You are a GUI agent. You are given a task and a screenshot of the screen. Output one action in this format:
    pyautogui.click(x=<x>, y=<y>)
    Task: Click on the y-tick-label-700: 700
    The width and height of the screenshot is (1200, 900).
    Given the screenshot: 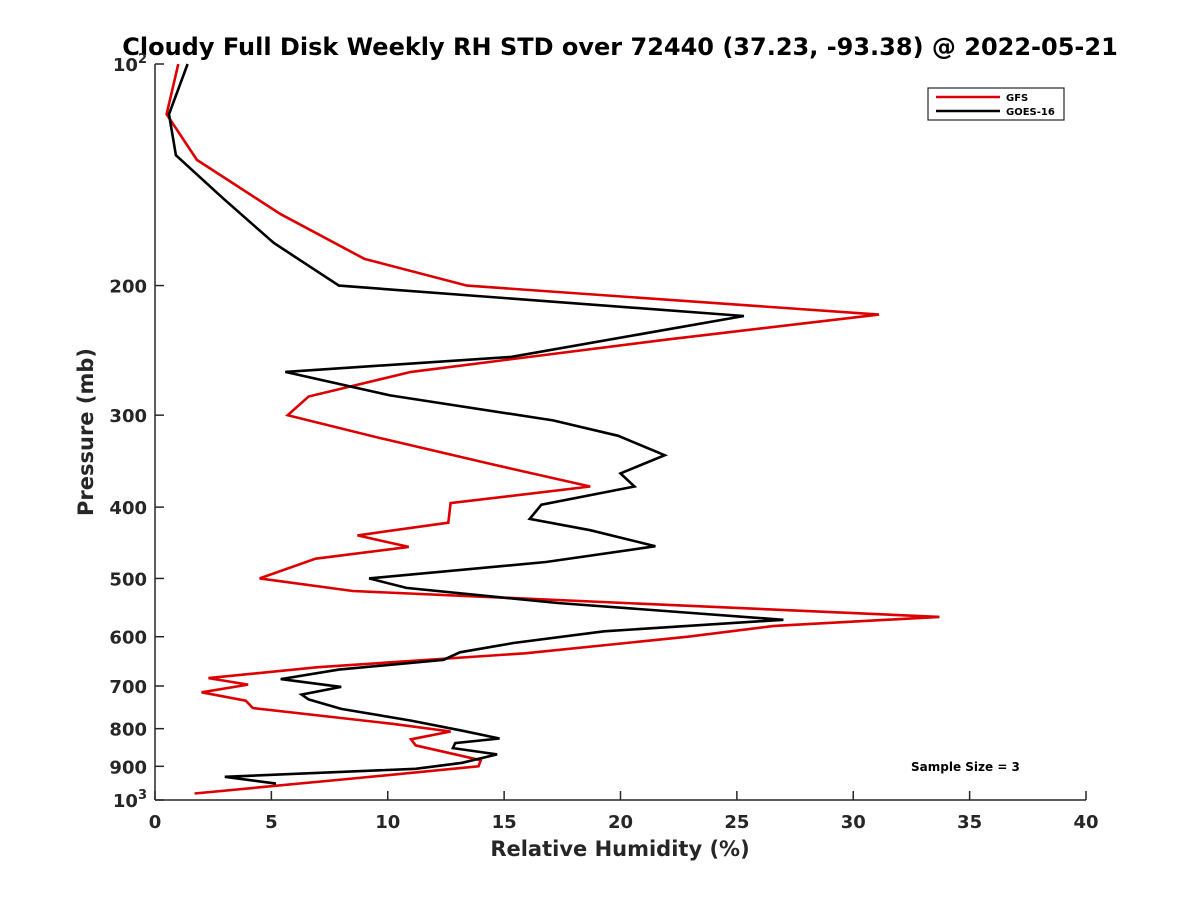 What is the action you would take?
    pyautogui.click(x=128, y=687)
    